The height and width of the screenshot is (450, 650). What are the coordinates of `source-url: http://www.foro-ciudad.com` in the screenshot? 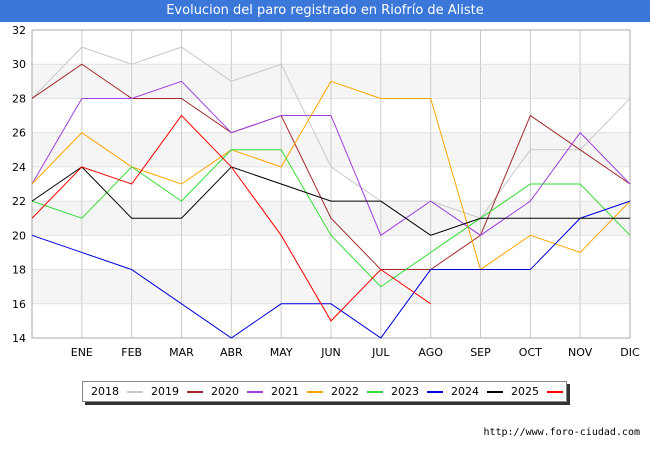 It's located at (561, 432).